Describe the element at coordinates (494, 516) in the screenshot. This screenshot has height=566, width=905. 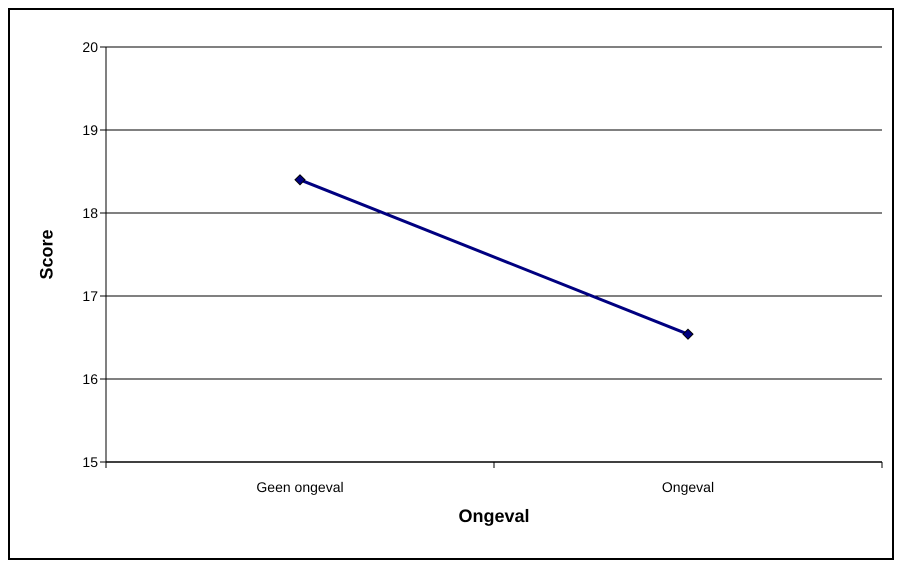
I see `x-axis-title: Ongeval` at that location.